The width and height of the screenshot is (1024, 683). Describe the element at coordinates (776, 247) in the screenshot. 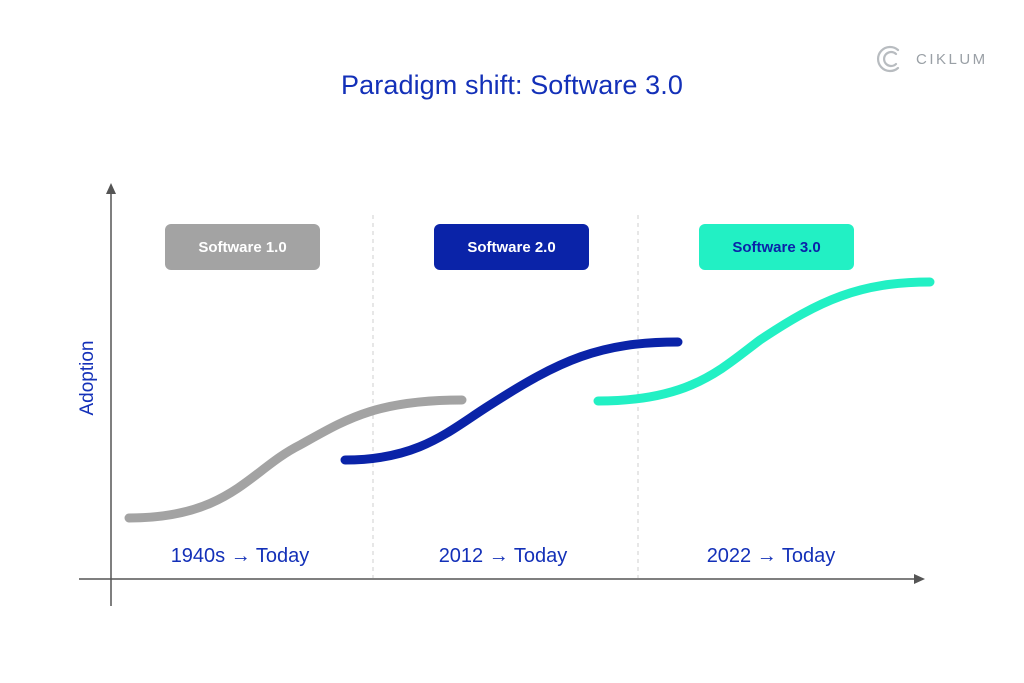

I see `software-3-badge: Software 3.0` at that location.